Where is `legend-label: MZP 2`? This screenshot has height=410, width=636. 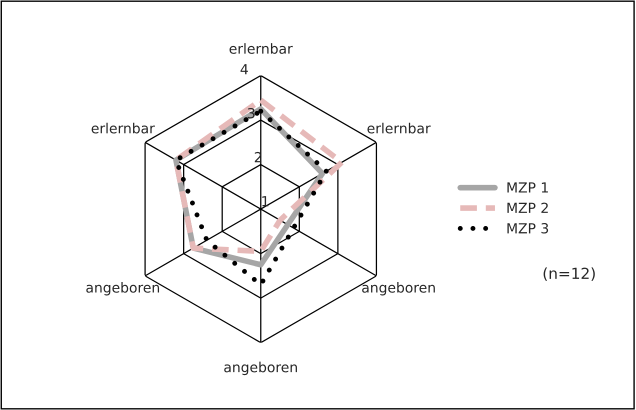
legend-label: MZP 2 is located at coordinates (527, 207).